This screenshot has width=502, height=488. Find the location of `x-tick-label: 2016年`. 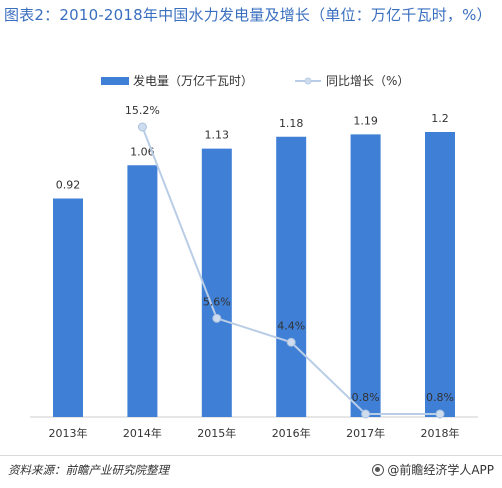

x-tick-label: 2016年 is located at coordinates (291, 433).